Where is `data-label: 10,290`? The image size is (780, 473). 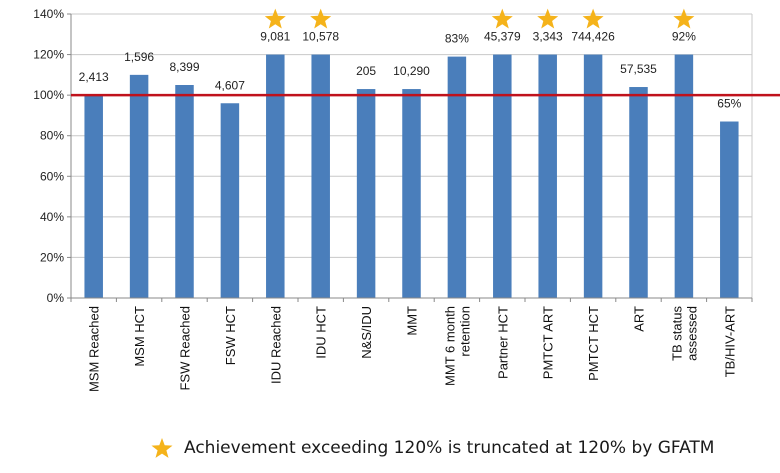
data-label: 10,290 is located at coordinates (411, 71).